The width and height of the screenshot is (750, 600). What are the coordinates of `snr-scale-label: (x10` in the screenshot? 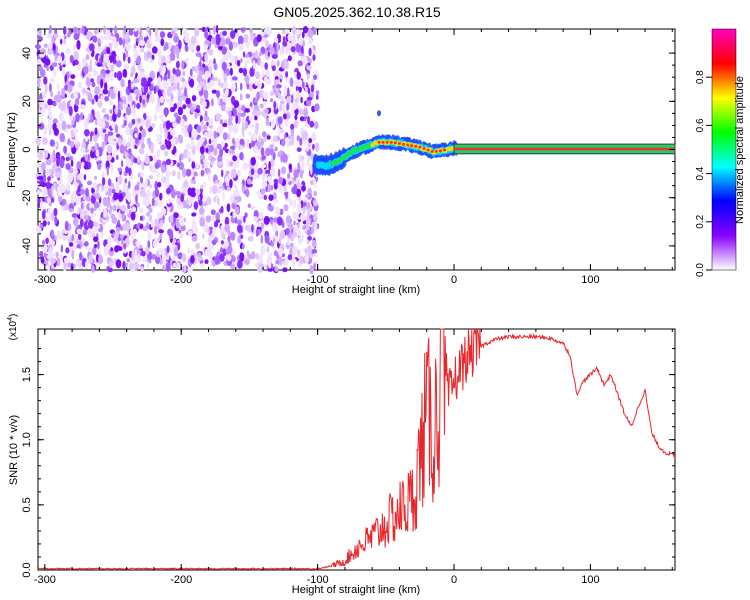 It's located at (13, 330).